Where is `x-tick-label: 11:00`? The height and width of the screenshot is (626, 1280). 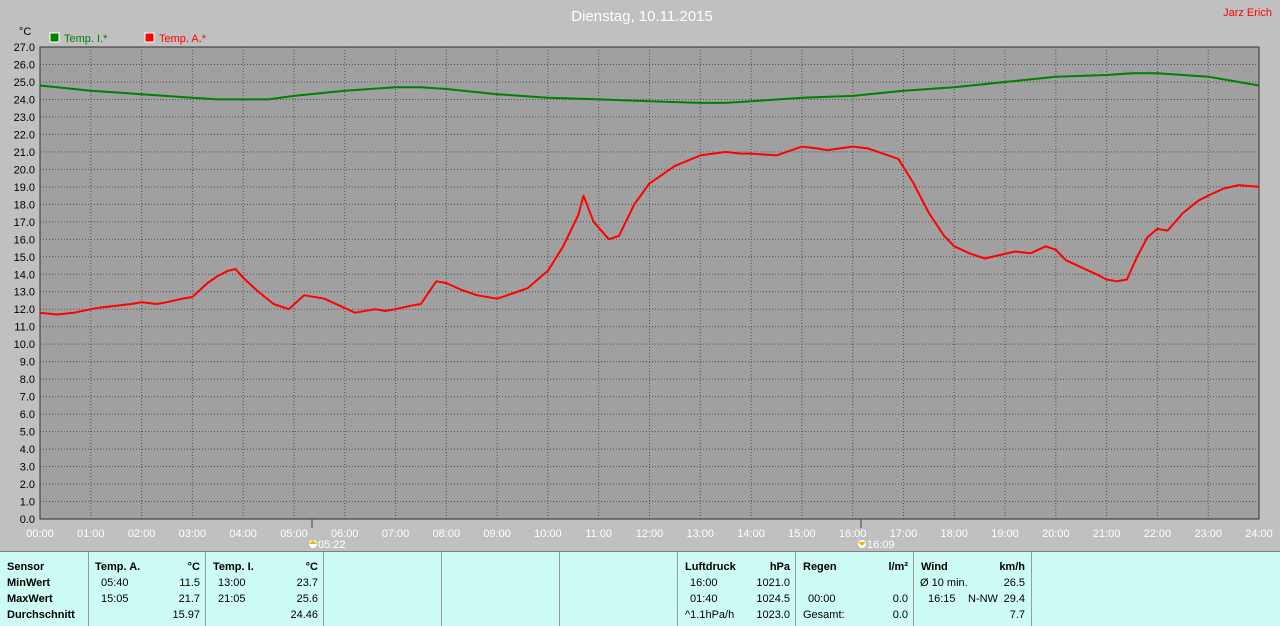 x-tick-label: 11:00 is located at coordinates (598, 534).